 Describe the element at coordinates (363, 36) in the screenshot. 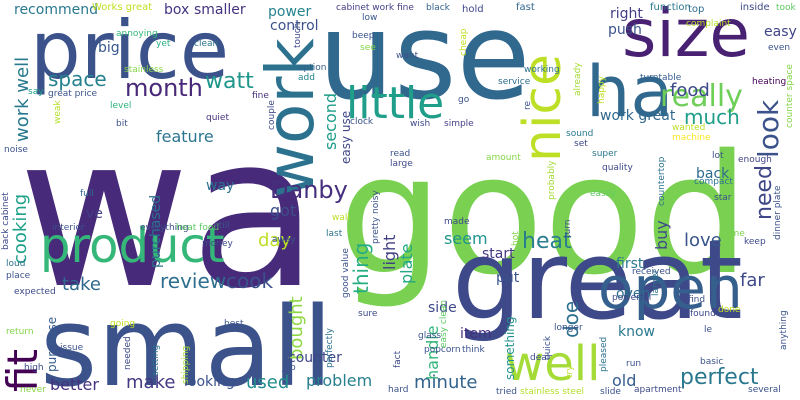

I see `word: beep` at that location.